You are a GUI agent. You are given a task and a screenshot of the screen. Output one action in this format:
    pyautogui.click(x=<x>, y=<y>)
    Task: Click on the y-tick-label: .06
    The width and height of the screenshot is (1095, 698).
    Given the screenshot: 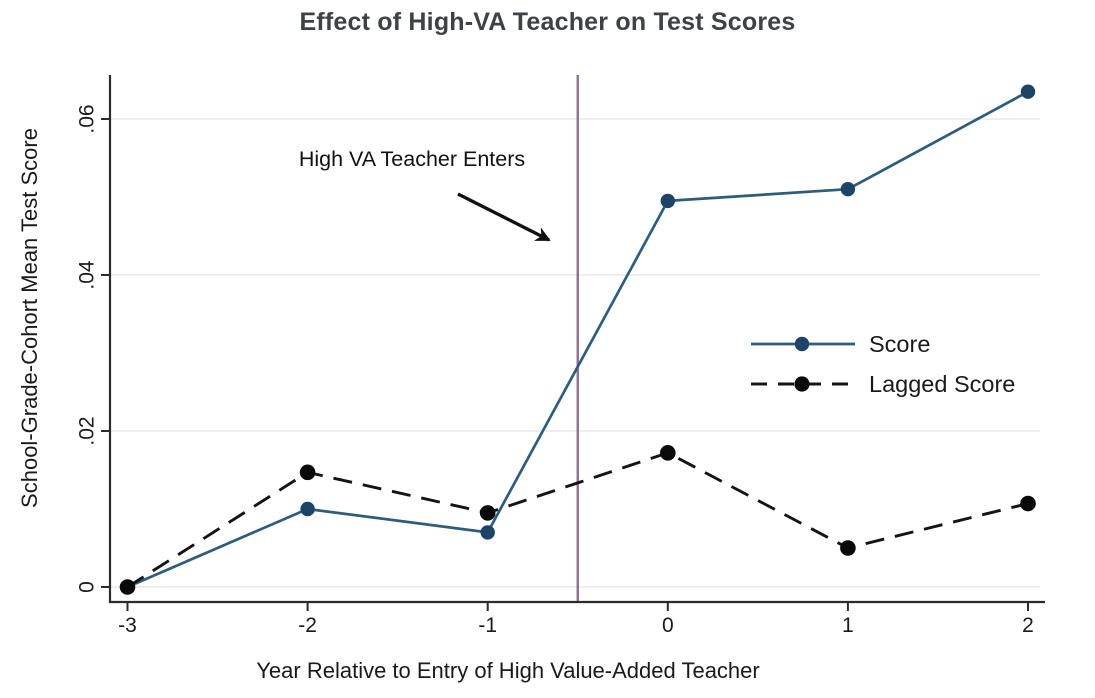 What is the action you would take?
    pyautogui.click(x=87, y=118)
    